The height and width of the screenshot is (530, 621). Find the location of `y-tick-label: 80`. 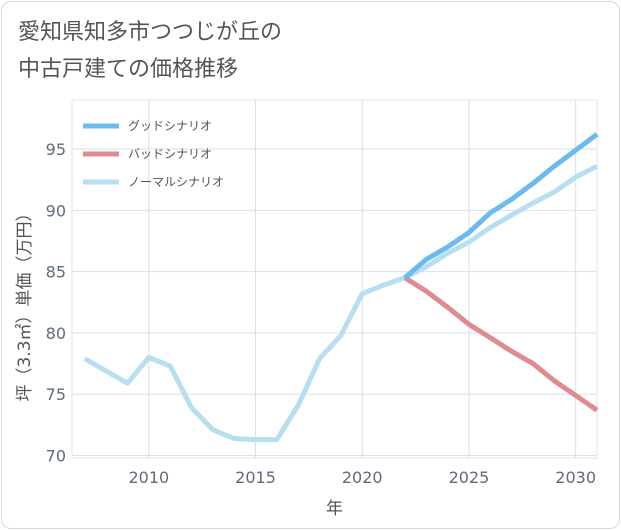

y-tick-label: 80 is located at coordinates (56, 333).